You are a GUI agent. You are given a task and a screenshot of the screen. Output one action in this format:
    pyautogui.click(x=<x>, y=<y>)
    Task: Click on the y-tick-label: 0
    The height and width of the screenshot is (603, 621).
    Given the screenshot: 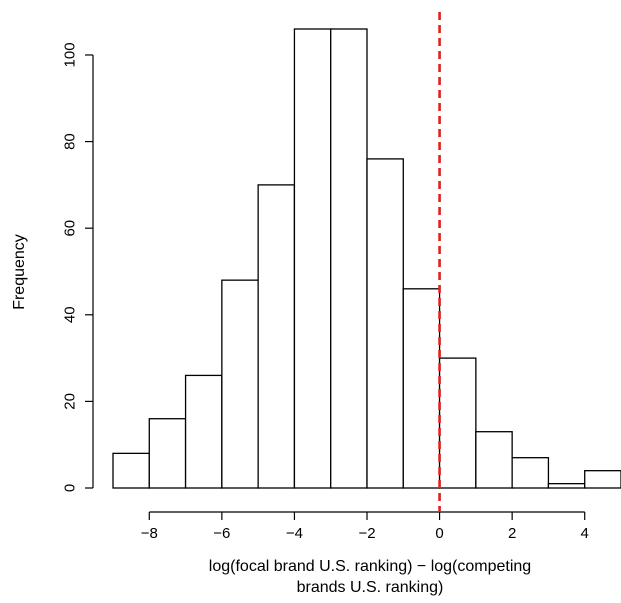 What is the action you would take?
    pyautogui.click(x=69, y=488)
    